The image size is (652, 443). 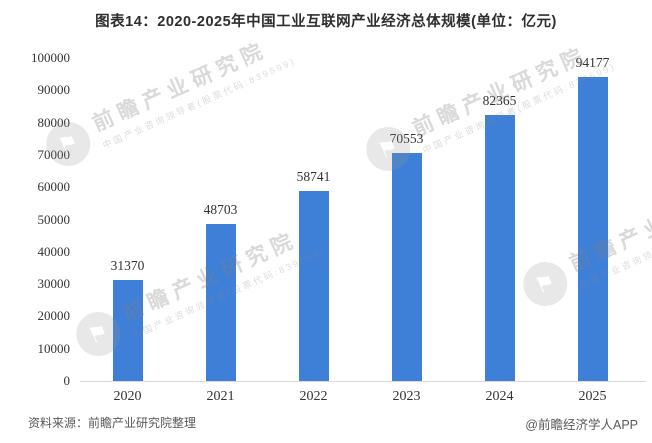 I want to click on y-axis-tick-label: 80000, so click(x=54, y=122).